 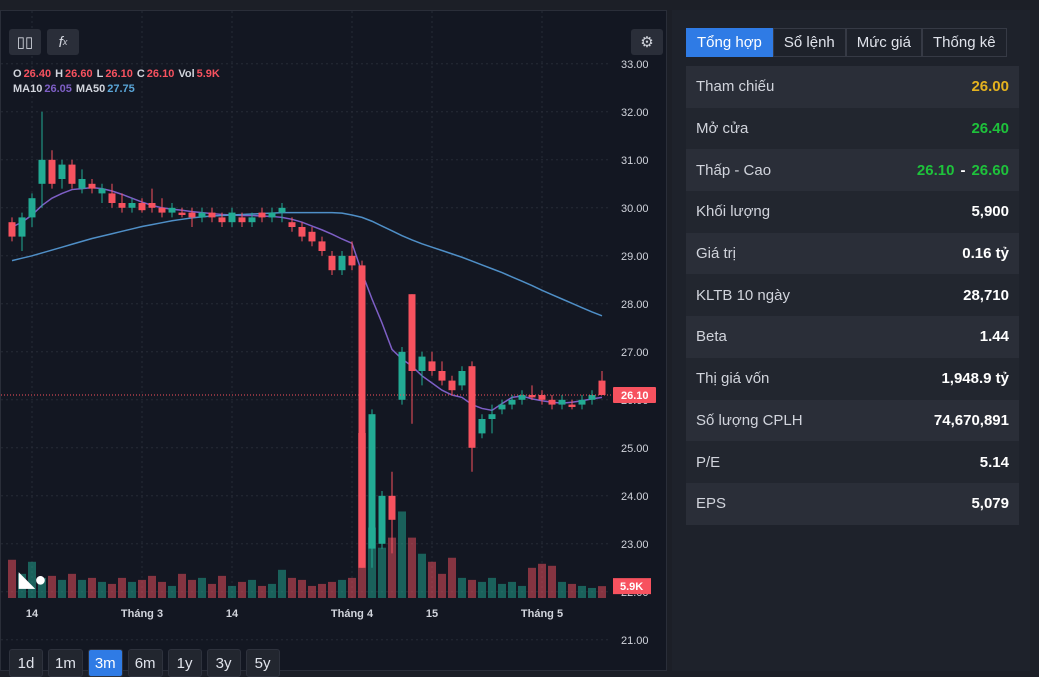 What do you see at coordinates (635, 353) in the screenshot?
I see `y-tick-label: 27.00` at bounding box center [635, 353].